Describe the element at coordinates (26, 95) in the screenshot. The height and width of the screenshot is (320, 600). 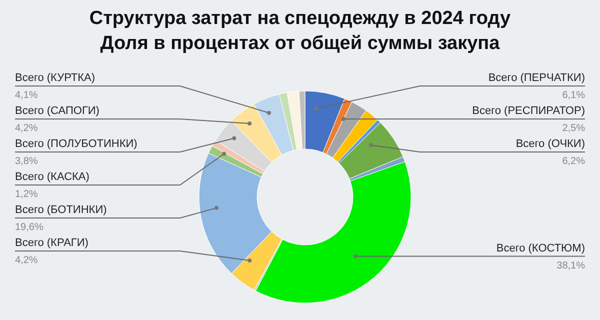
I see `data-label: 4,1%` at that location.